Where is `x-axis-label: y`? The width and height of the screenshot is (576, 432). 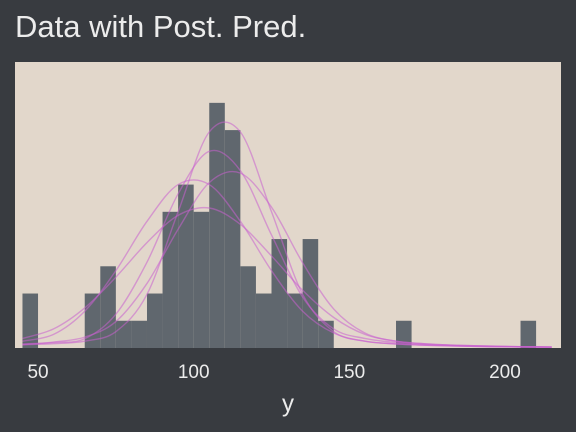 x-axis-label: y is located at coordinates (288, 403).